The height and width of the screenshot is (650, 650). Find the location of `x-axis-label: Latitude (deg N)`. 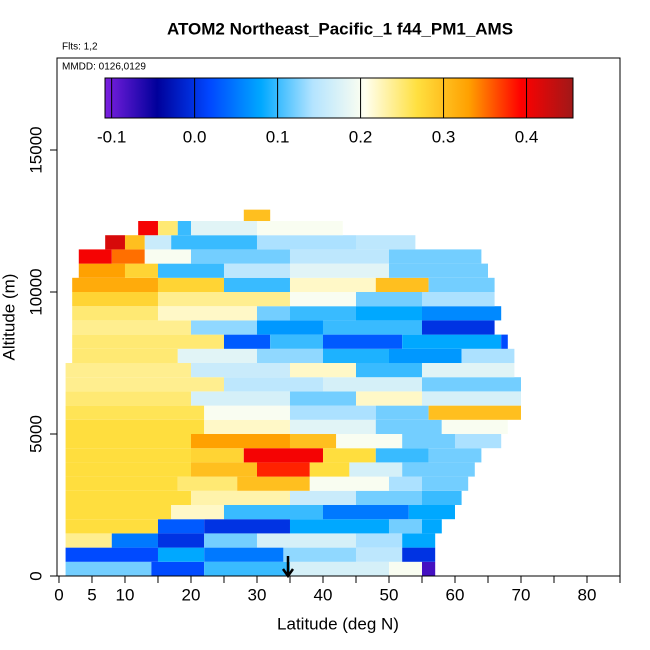

x-axis-label: Latitude (deg N) is located at coordinates (338, 623).